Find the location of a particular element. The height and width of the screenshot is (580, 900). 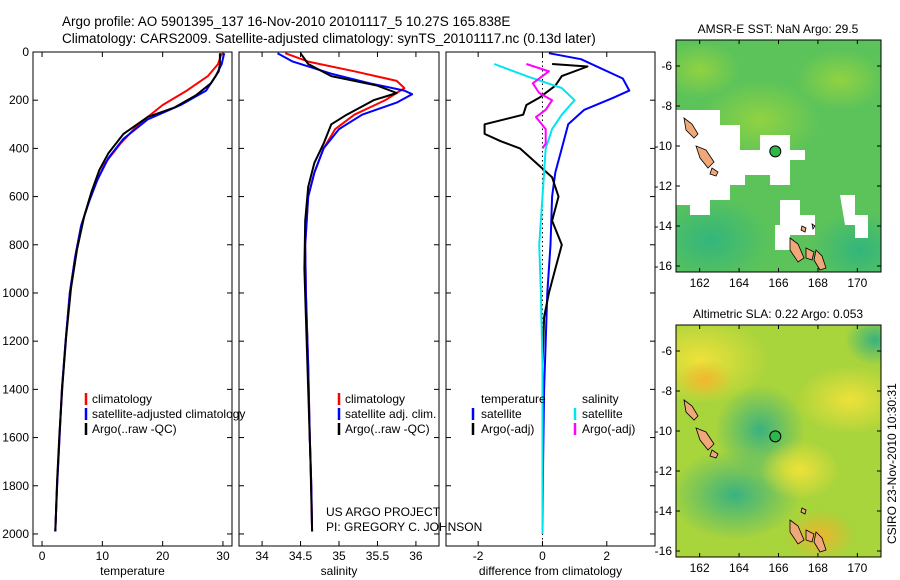

sla-map-axes: 162 164 166 168 170 -6 -8 -10 -12 -14 -16 is located at coordinates (768, 450).